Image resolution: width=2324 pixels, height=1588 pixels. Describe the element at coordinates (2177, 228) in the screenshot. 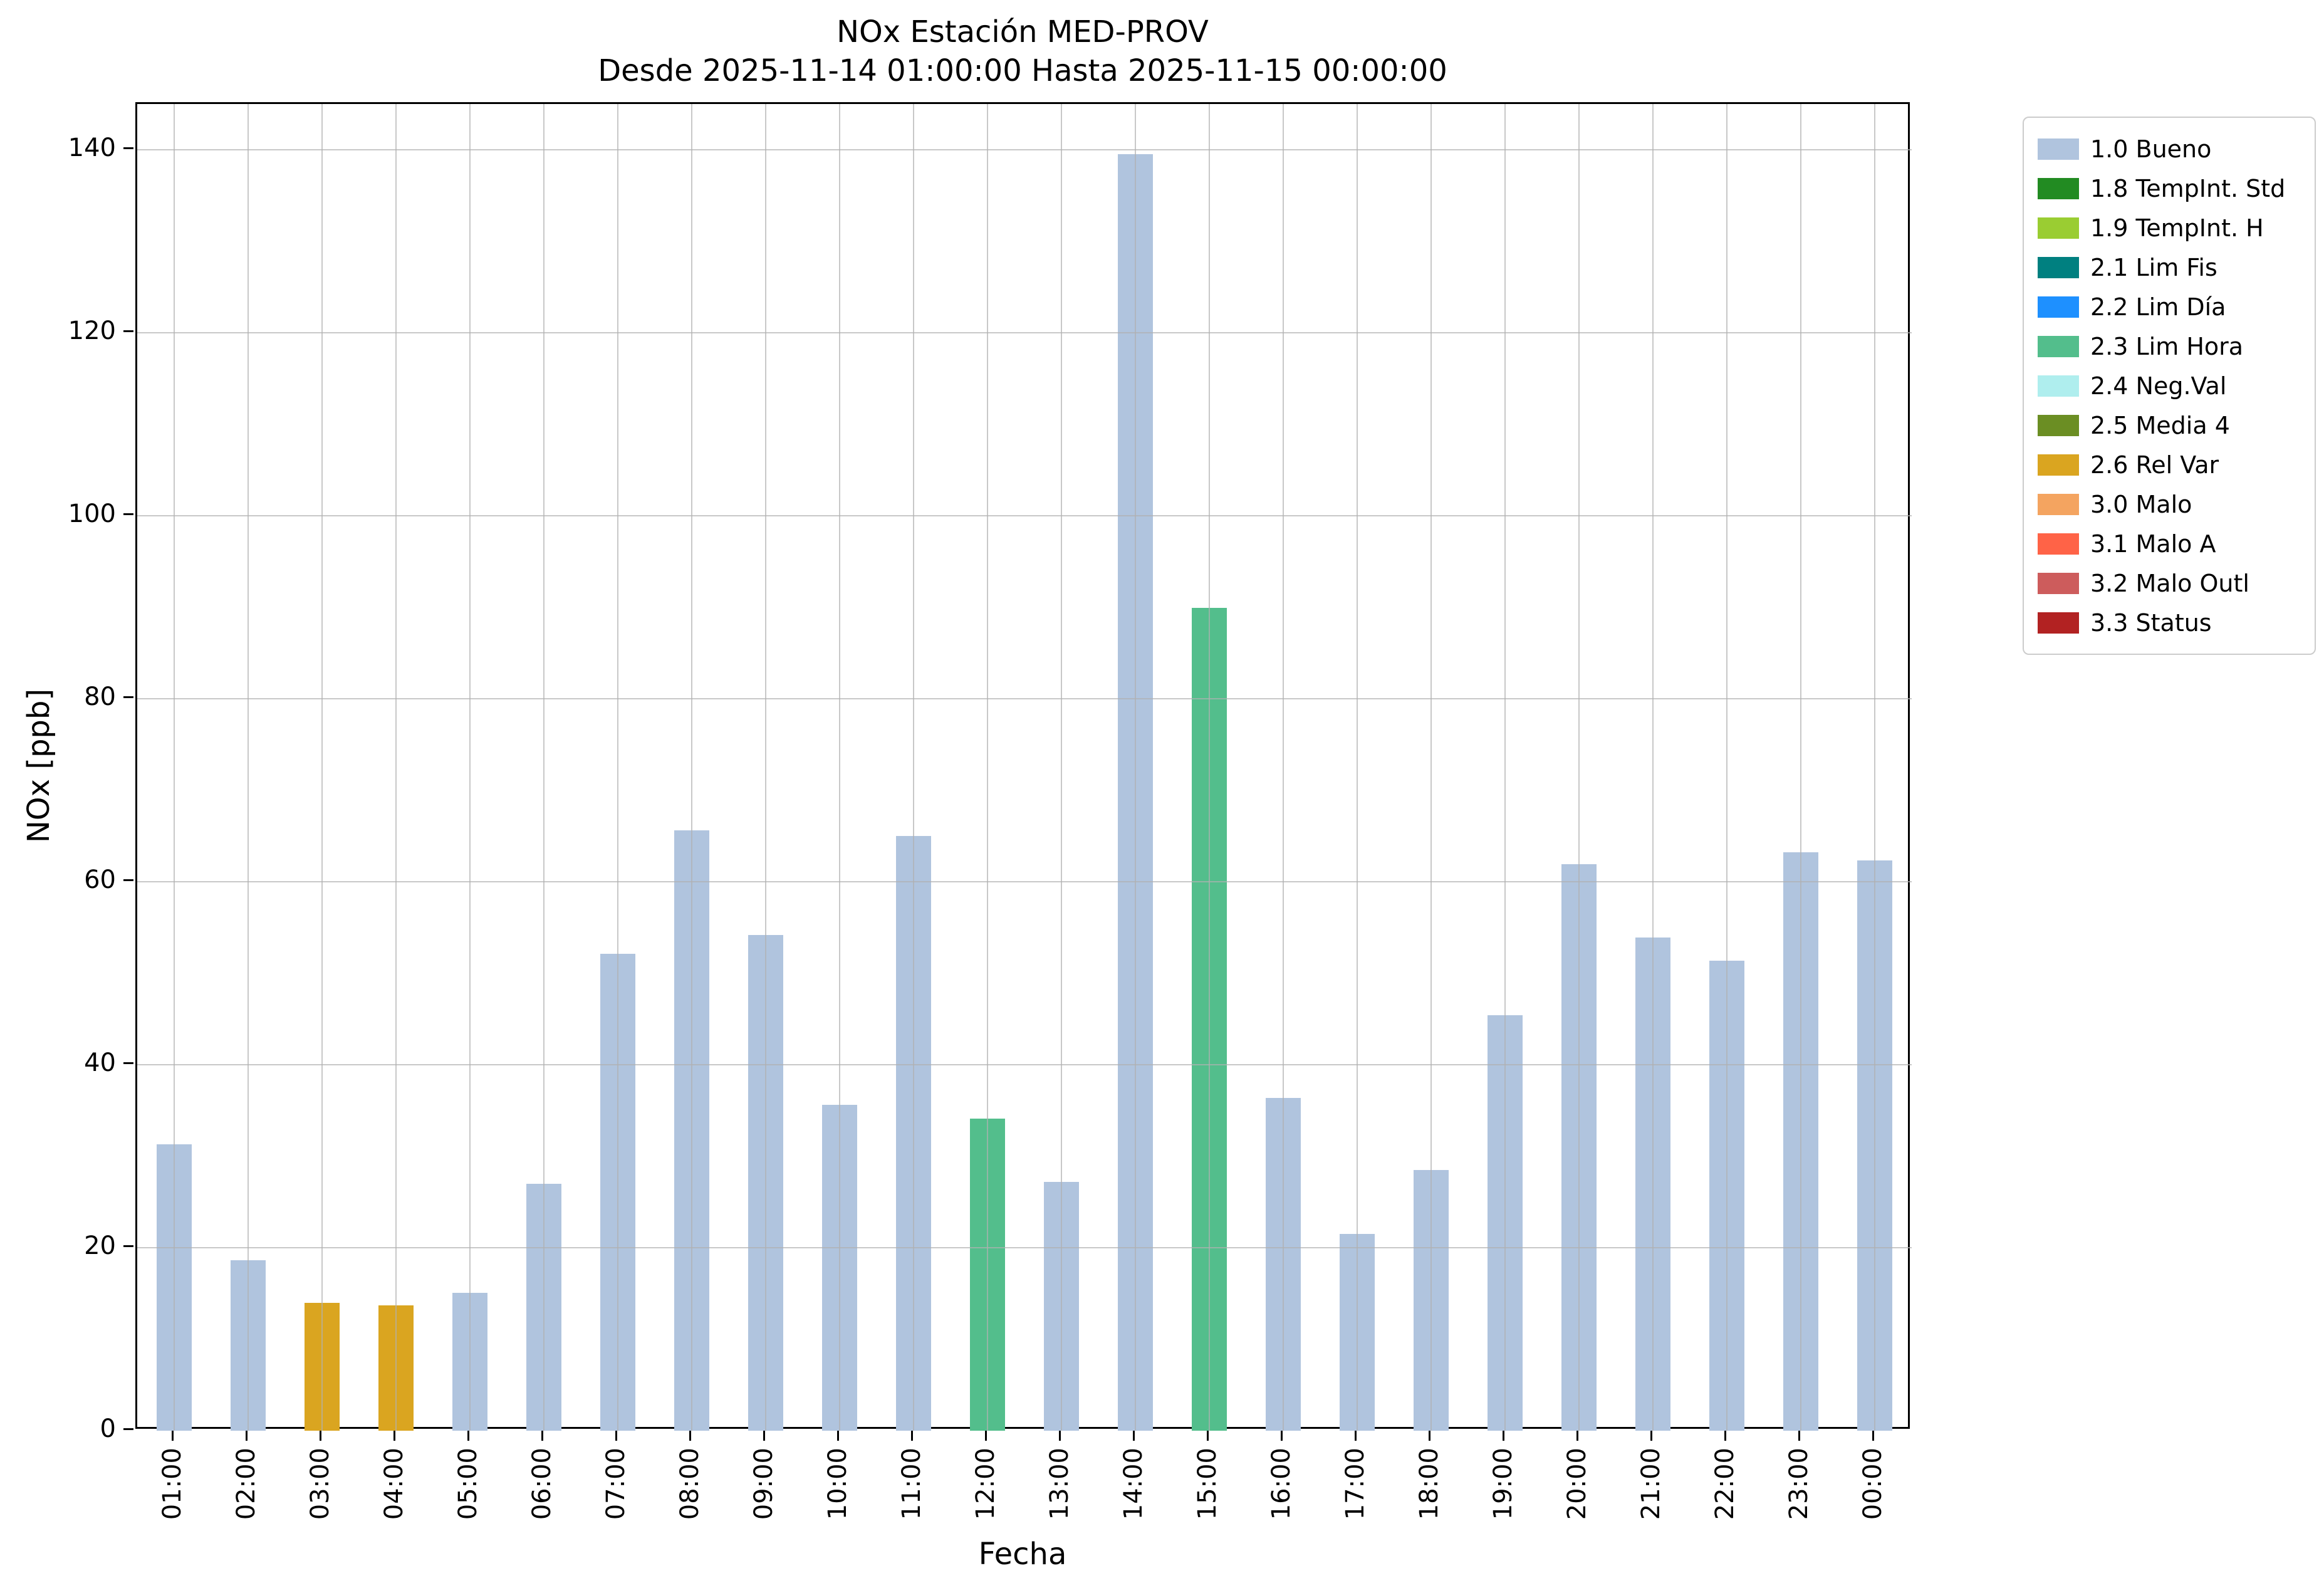

I see `legend-label: 1.9 TempInt. H` at that location.